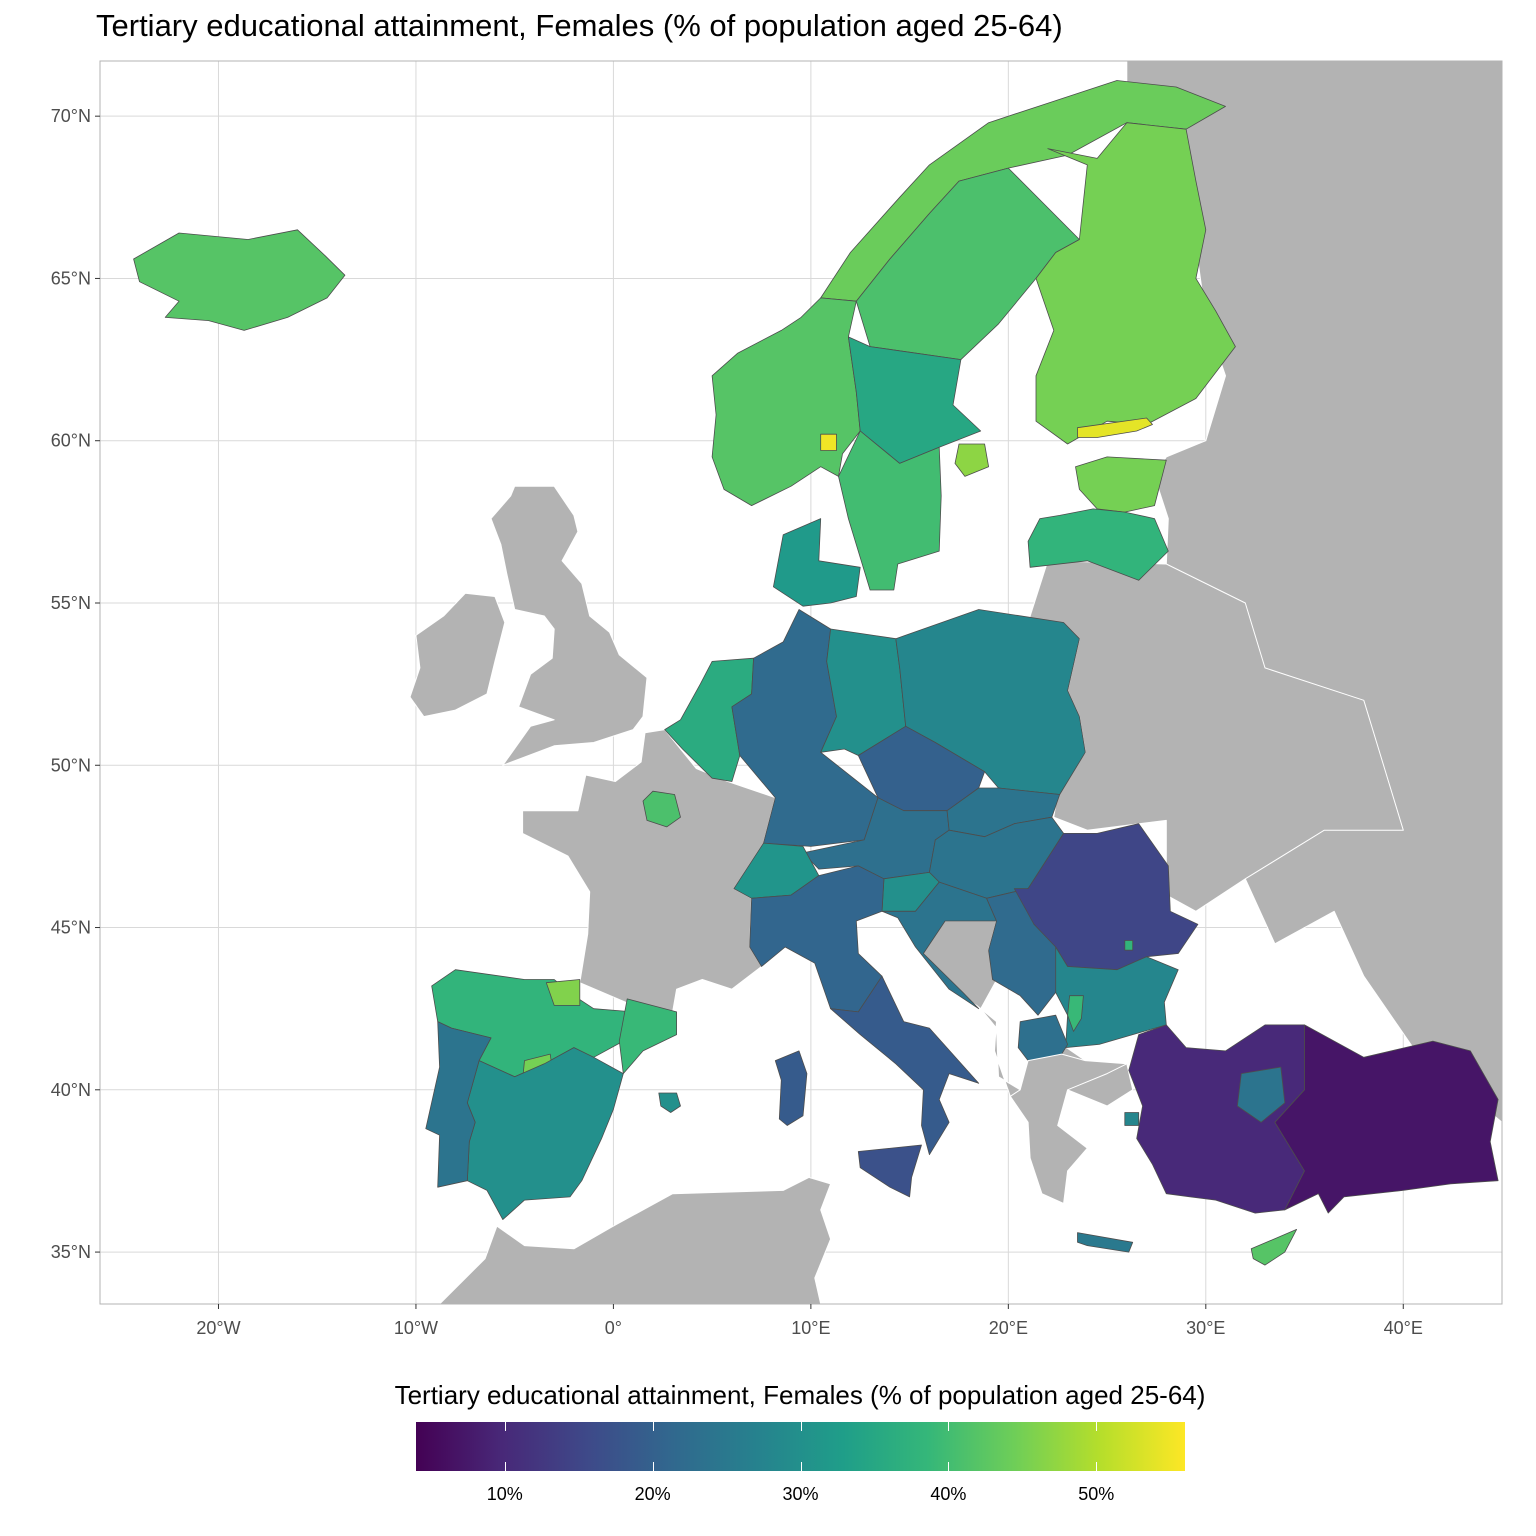 Image resolution: width=1536 pixels, height=1536 pixels. What do you see at coordinates (71, 603) in the screenshot?
I see `lat-tick-label: 55°N` at bounding box center [71, 603].